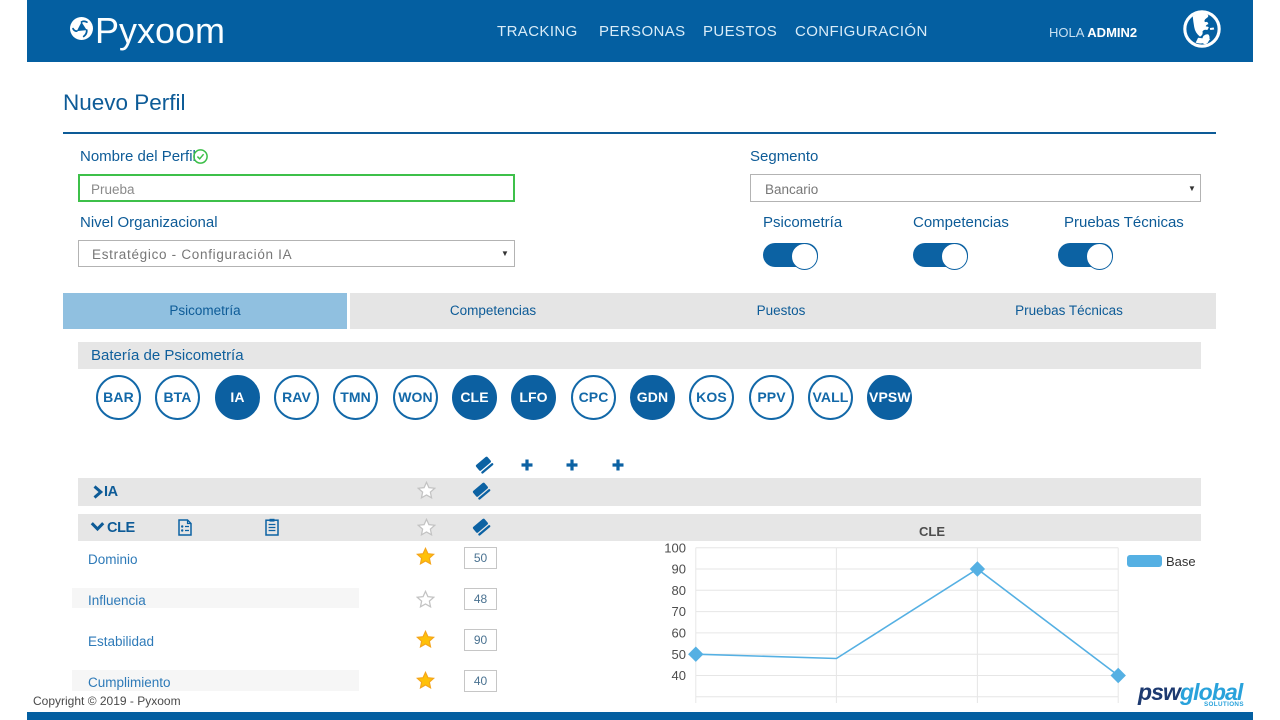  I want to click on svg-text: 50, so click(679, 654).